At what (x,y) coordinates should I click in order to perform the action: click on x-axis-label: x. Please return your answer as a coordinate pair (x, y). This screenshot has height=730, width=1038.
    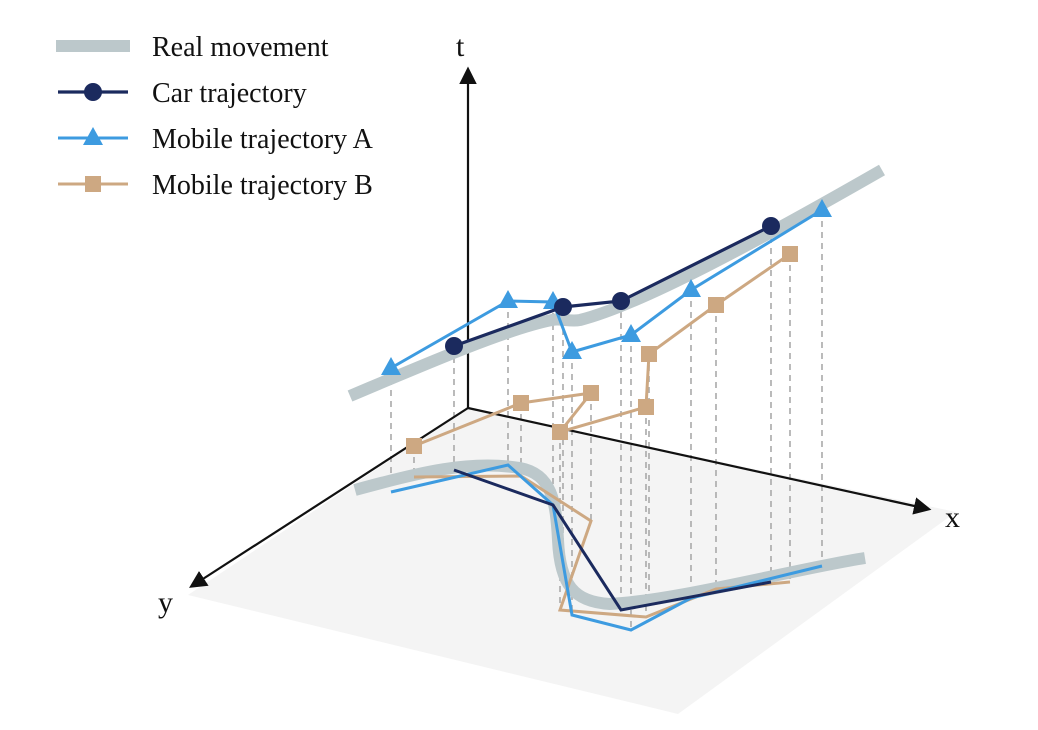
    Looking at the image, I should click on (952, 517).